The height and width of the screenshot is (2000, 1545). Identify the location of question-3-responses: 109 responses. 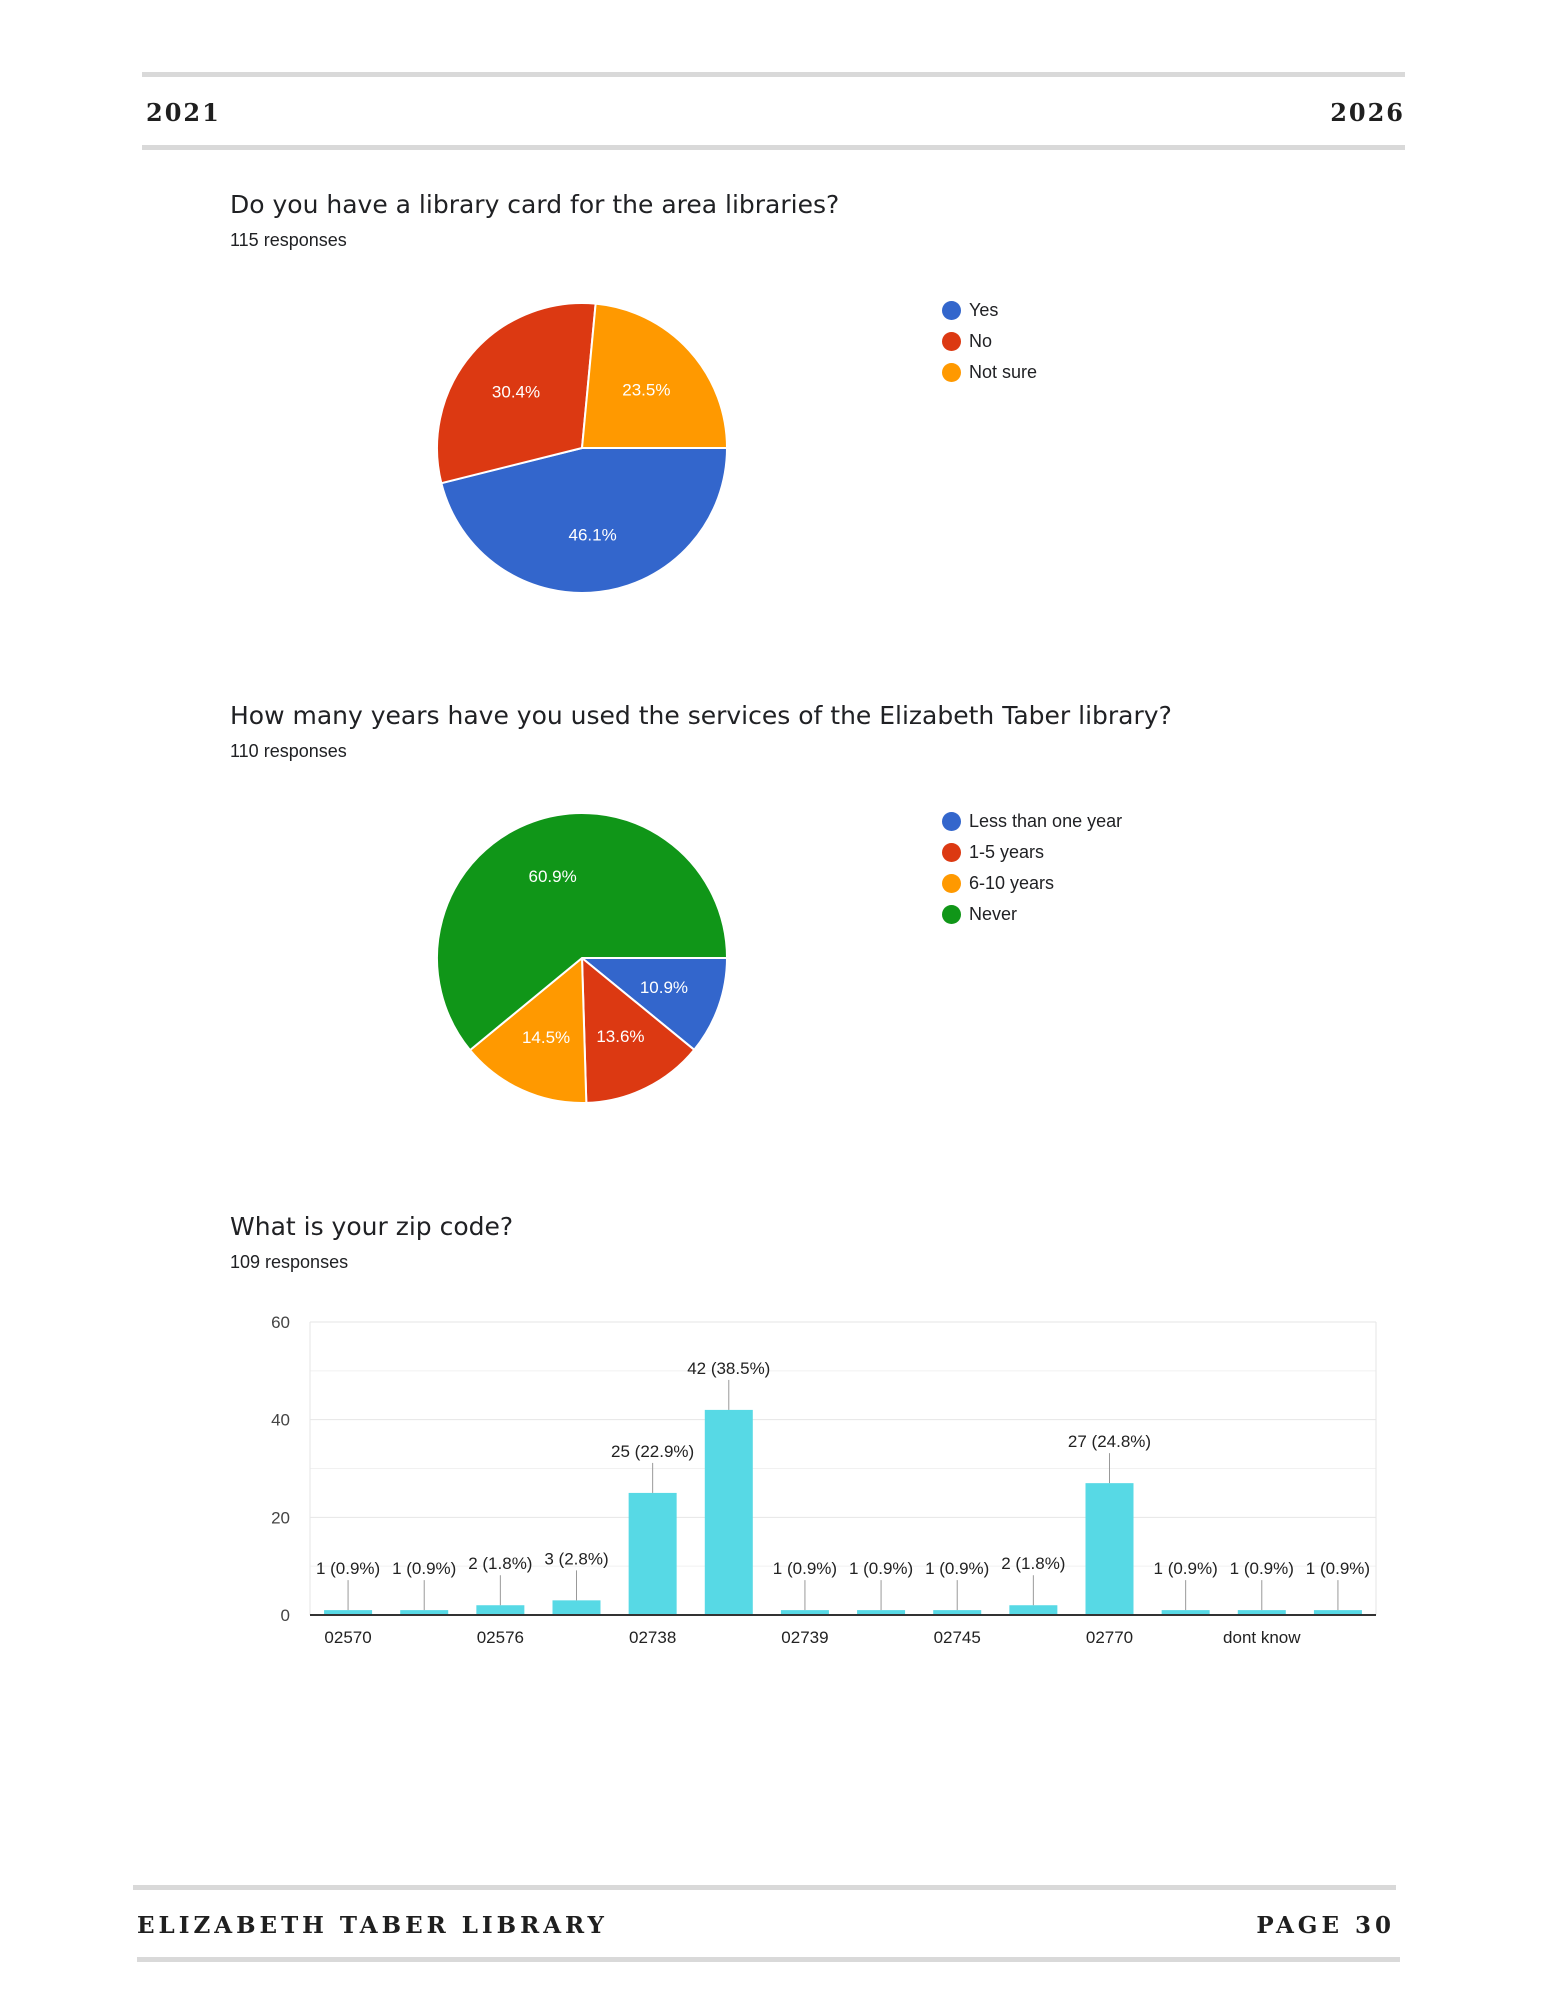
(289, 1262).